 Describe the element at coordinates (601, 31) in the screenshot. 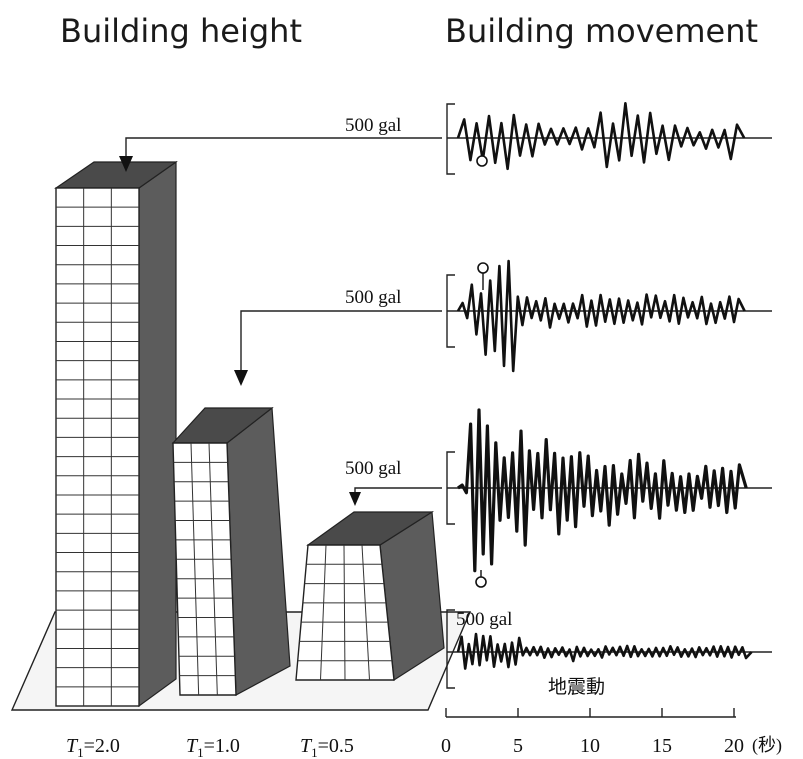

I see `building-movement-header: Building movement` at that location.